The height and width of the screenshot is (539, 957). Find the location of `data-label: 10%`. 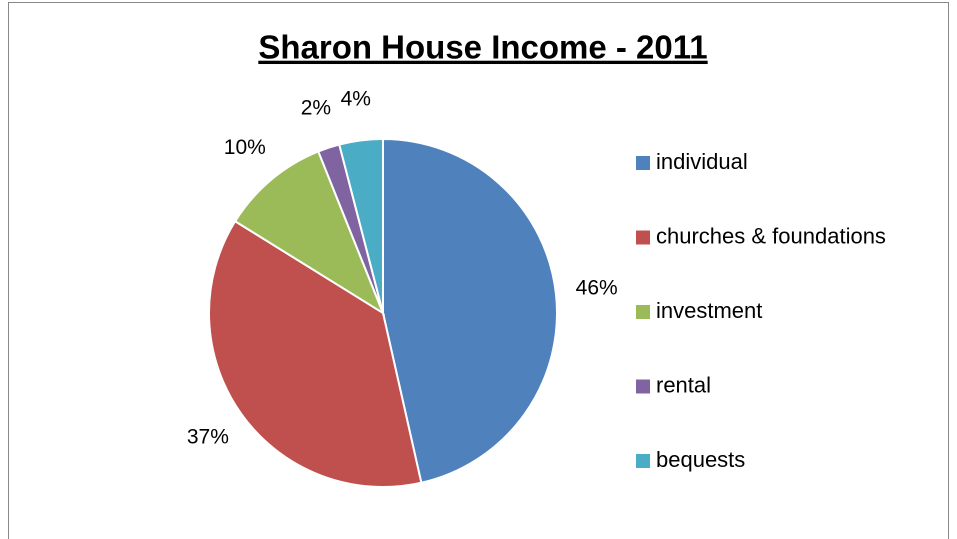

data-label: 10% is located at coordinates (245, 147).